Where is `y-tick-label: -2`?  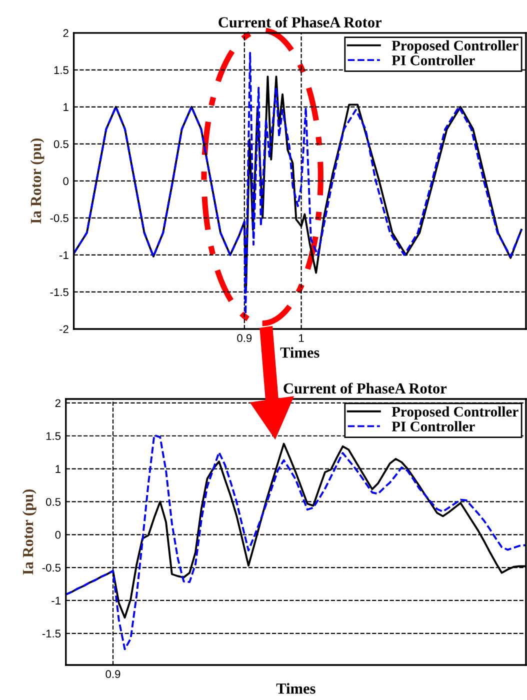
y-tick-label: -2 is located at coordinates (64, 329).